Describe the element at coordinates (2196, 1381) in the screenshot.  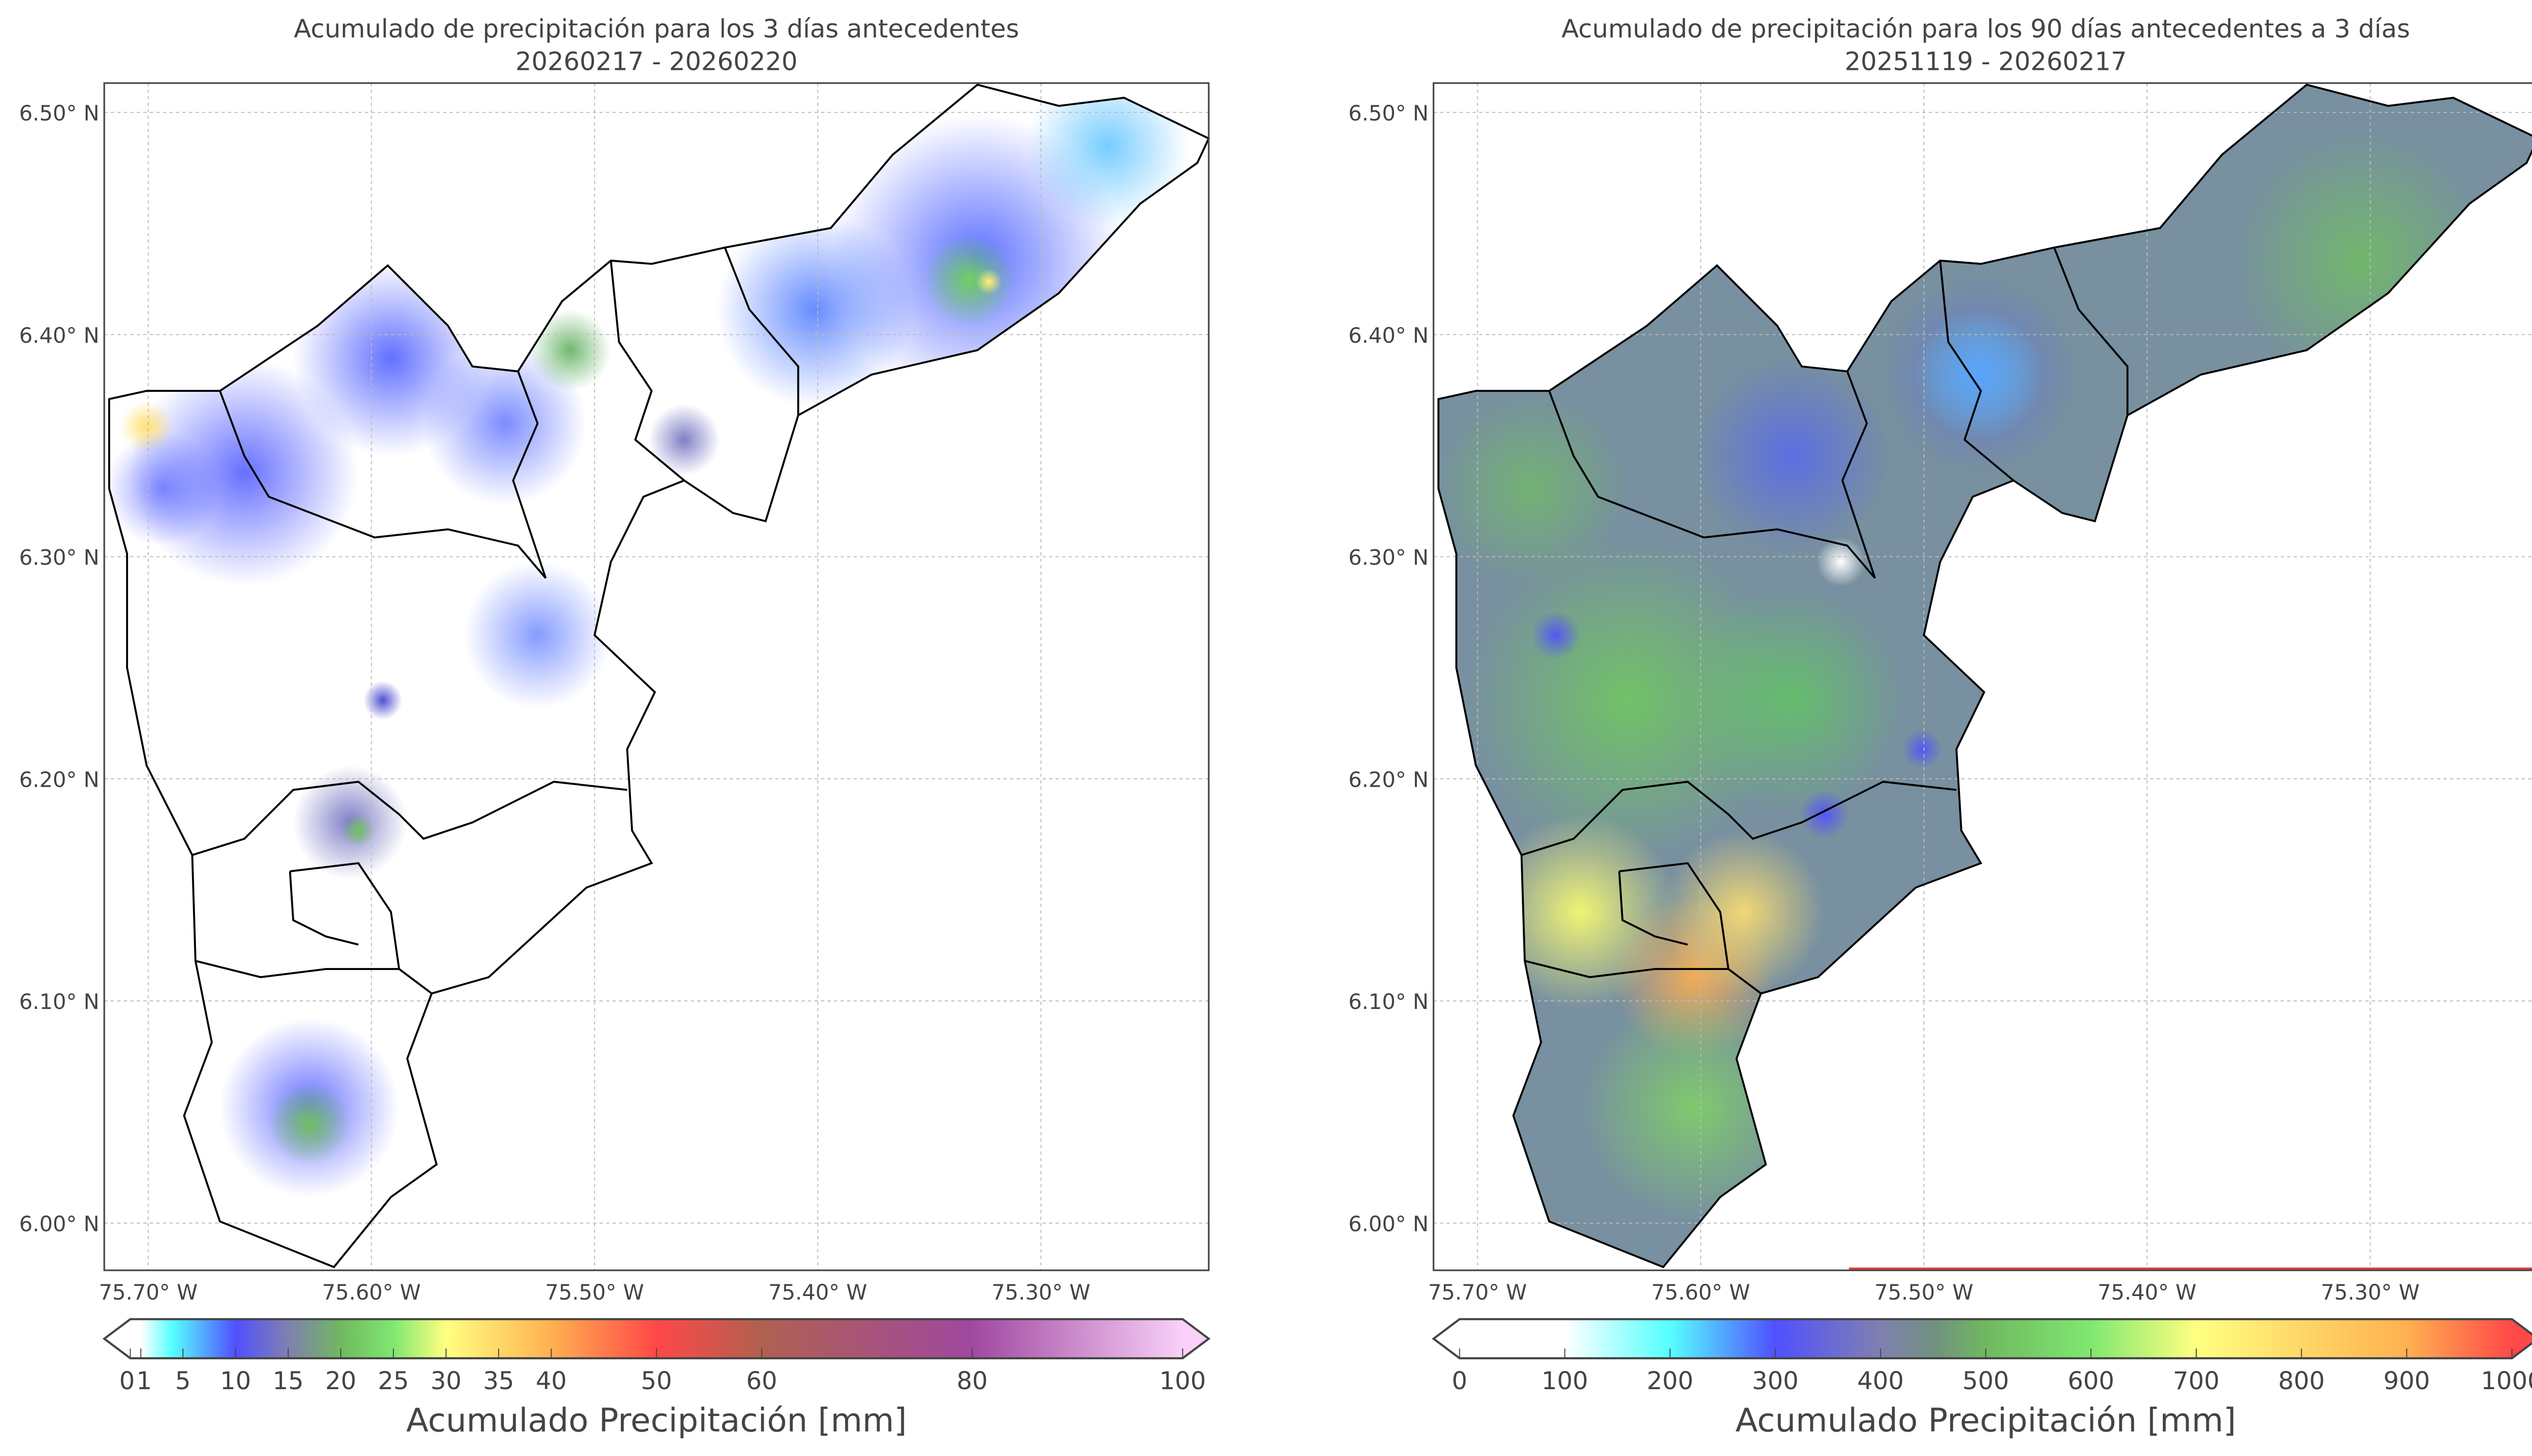
I see `colorbar-tick-label: 700` at that location.